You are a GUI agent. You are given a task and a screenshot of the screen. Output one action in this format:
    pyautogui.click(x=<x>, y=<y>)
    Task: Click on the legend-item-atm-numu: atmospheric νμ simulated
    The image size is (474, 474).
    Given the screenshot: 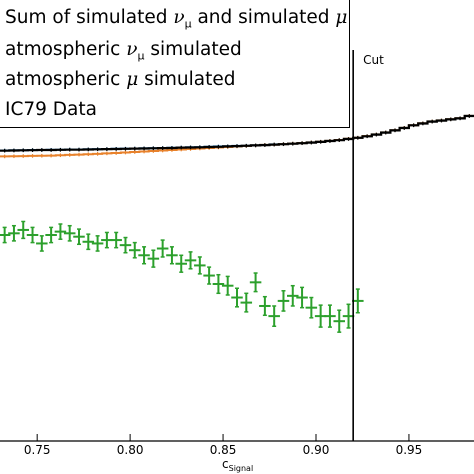 What is the action you would take?
    pyautogui.click(x=123, y=51)
    